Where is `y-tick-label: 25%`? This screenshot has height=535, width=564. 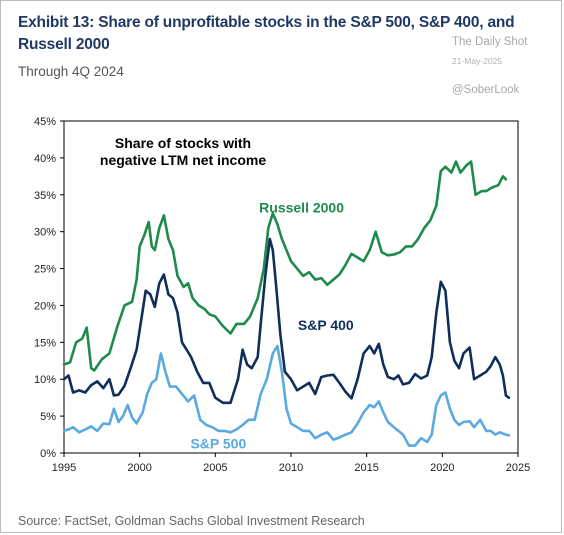 y-tick-label: 25% is located at coordinates (45, 270).